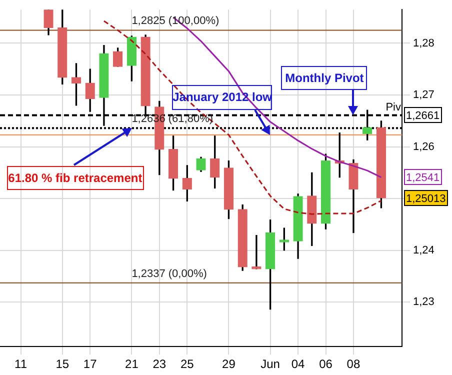  What do you see at coordinates (423, 95) in the screenshot?
I see `y-tick-label: 1,27` at bounding box center [423, 95].